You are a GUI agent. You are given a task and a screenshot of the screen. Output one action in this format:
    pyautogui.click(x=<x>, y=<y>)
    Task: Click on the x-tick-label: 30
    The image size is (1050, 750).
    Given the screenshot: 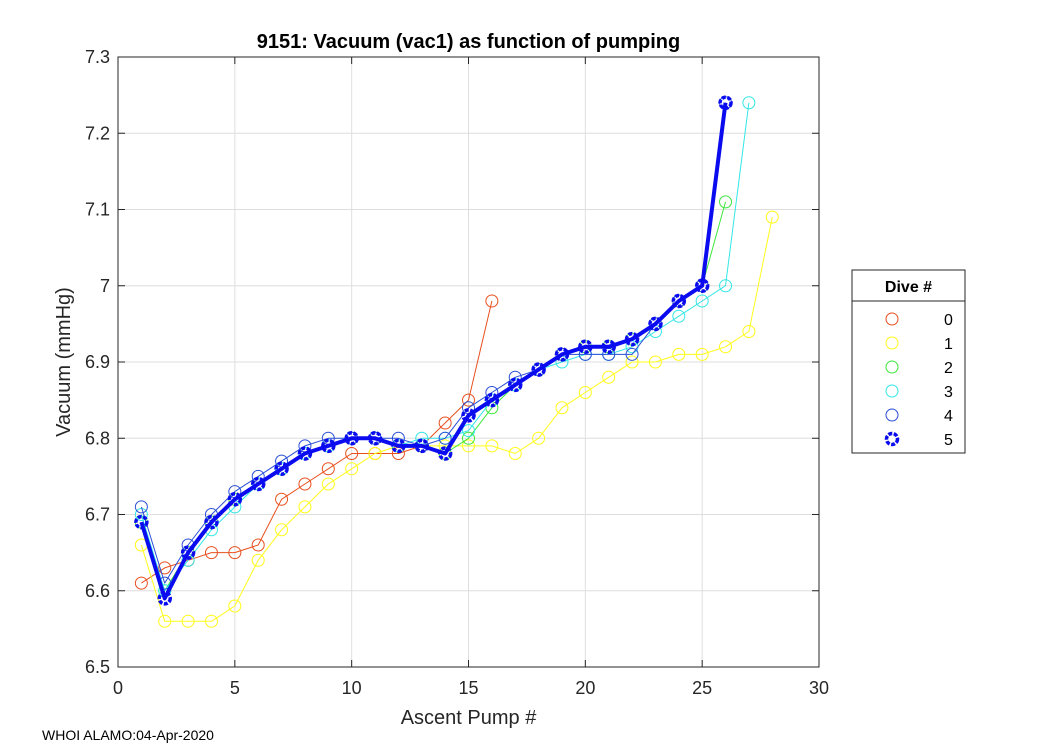 What is the action you would take?
    pyautogui.click(x=819, y=688)
    